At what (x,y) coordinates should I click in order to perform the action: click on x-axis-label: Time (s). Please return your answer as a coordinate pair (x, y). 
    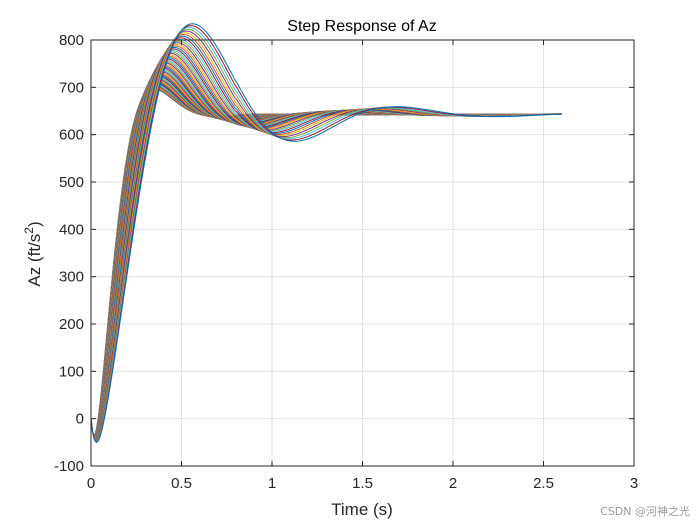
    Looking at the image, I should click on (362, 509).